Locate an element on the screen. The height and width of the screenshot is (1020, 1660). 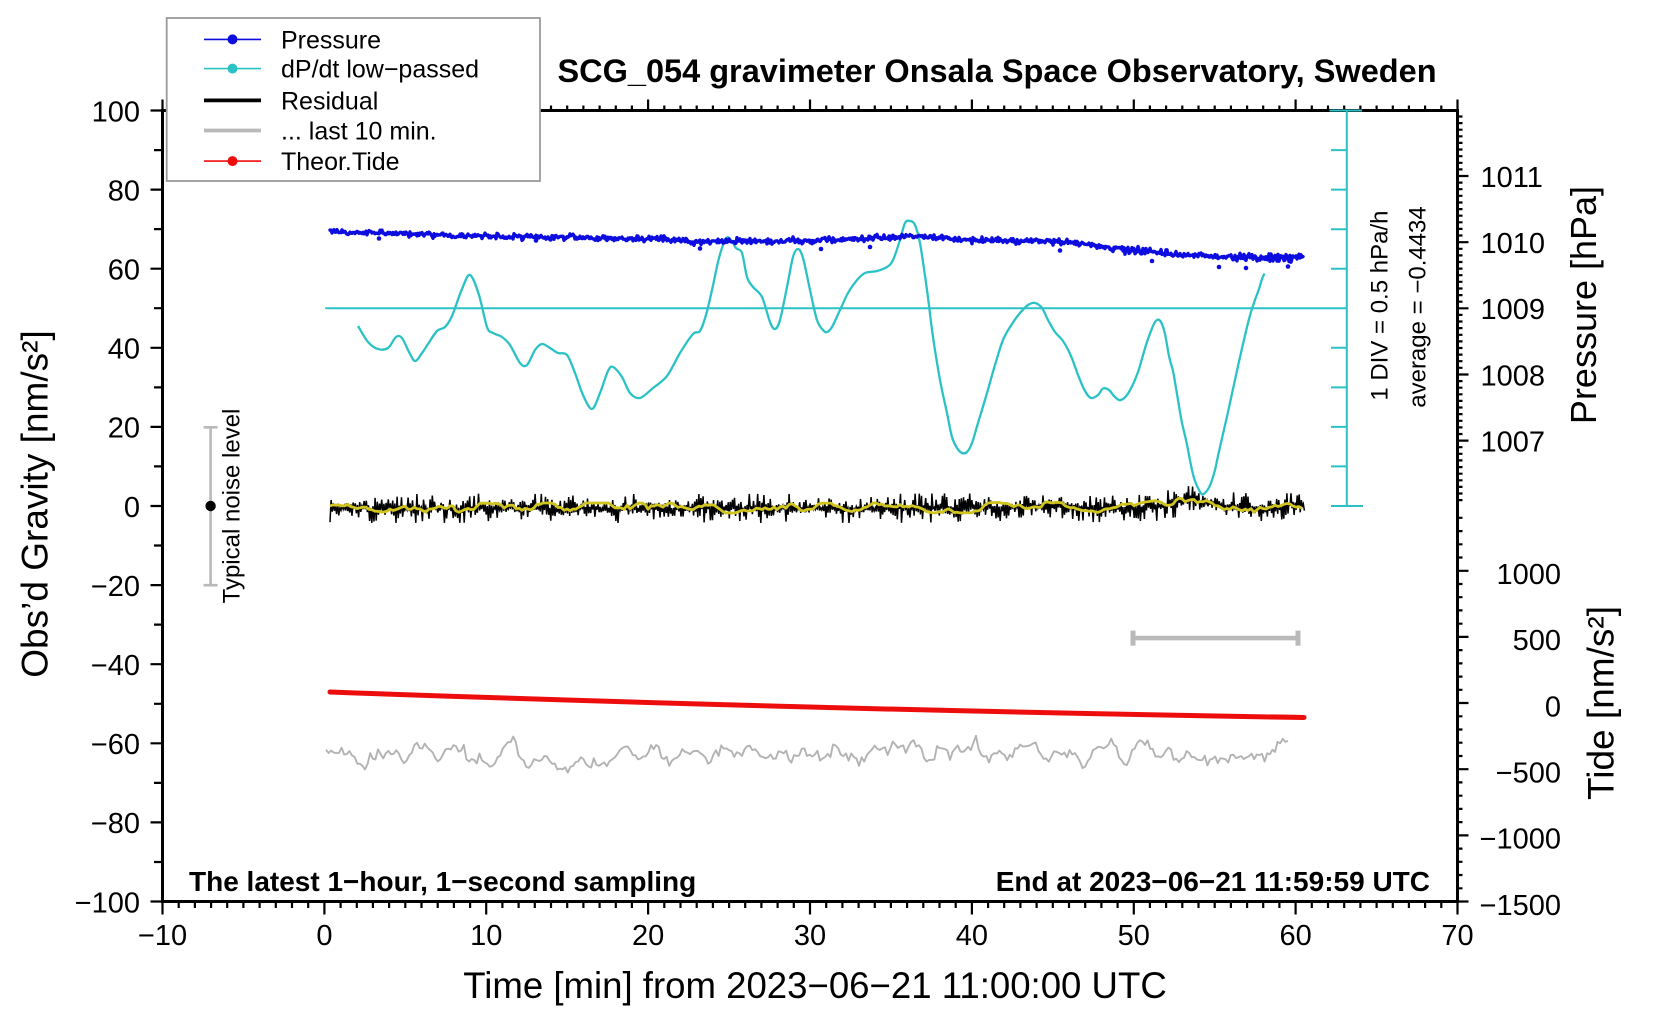
svg-text: 1010 is located at coordinates (1513, 244).